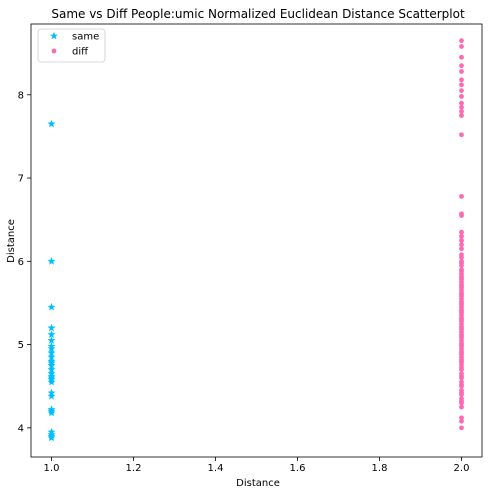  What do you see at coordinates (54, 51) in the screenshot?
I see `legend-marker-diff` at bounding box center [54, 51].